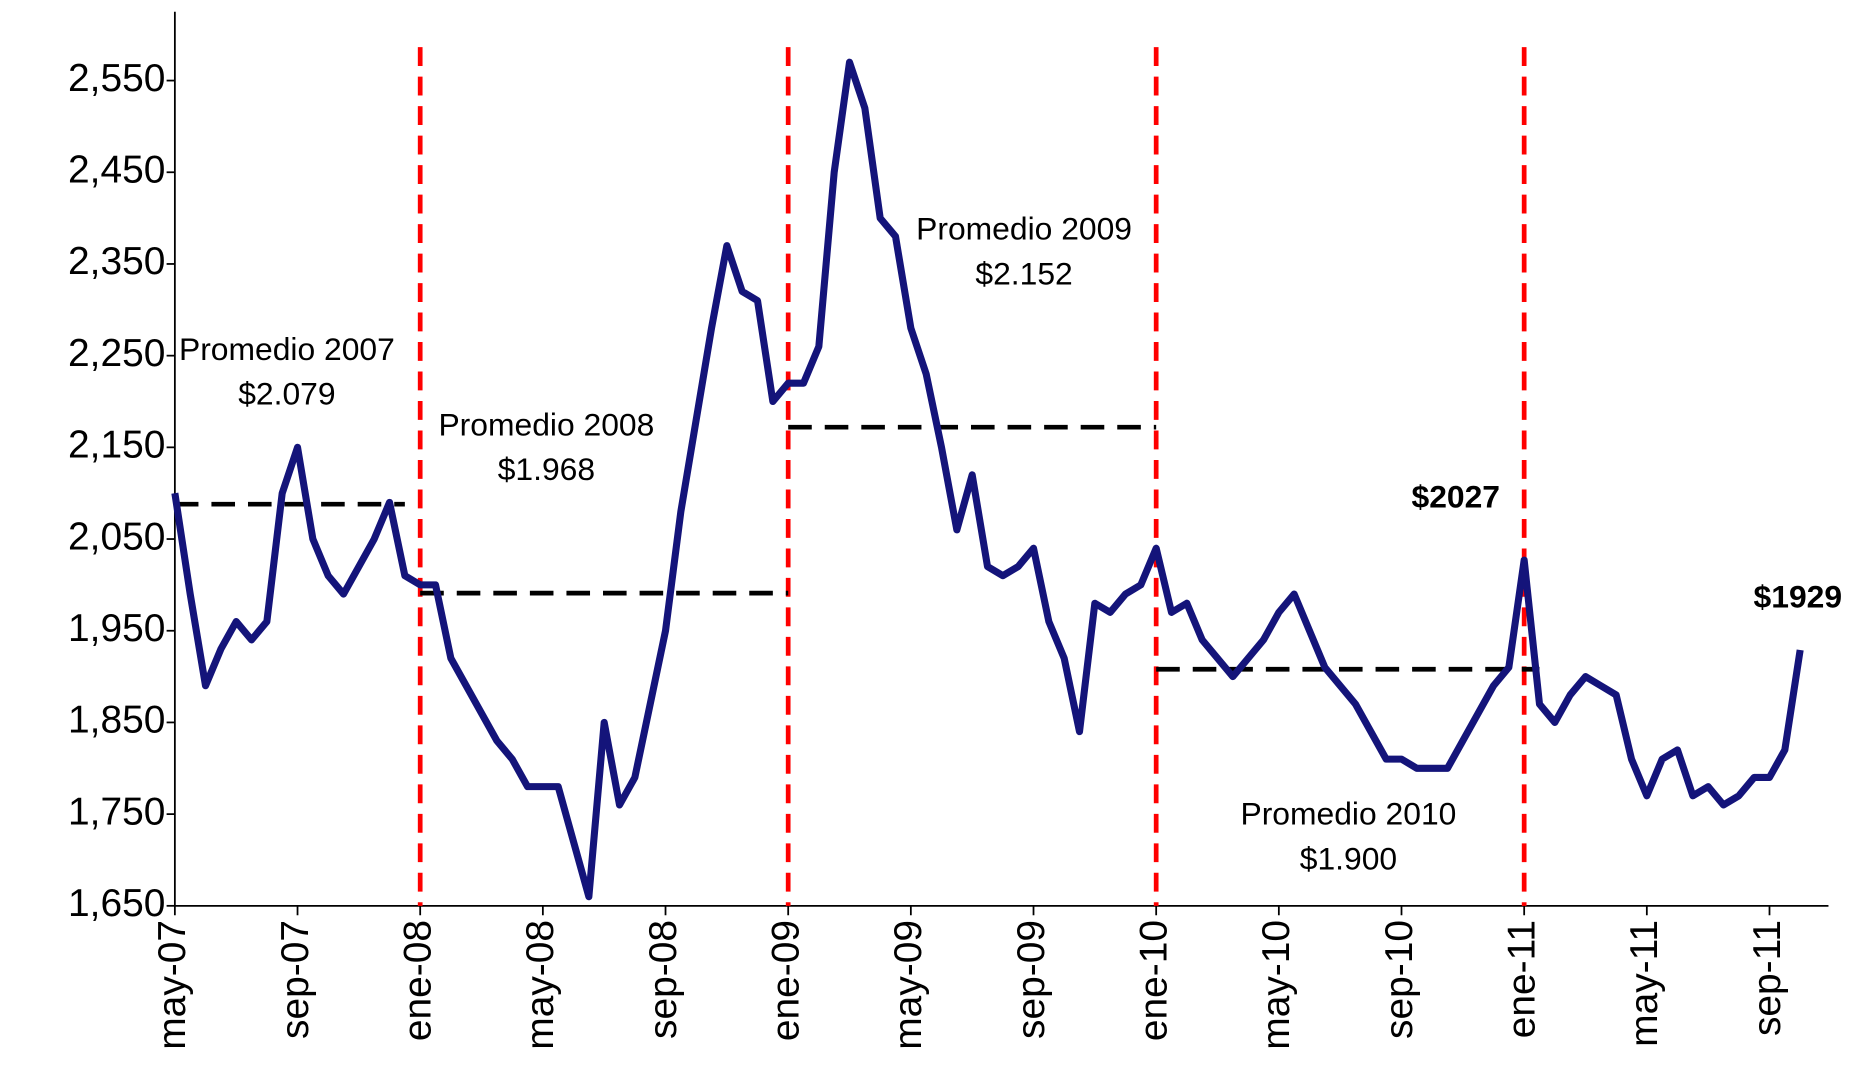 The width and height of the screenshot is (1850, 1091). I want to click on price-annotation: $1929, so click(1798, 597).